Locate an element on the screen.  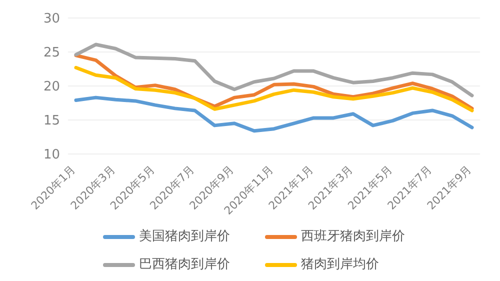
legend-label: 猪肉到岸均价 is located at coordinates (340, 265).